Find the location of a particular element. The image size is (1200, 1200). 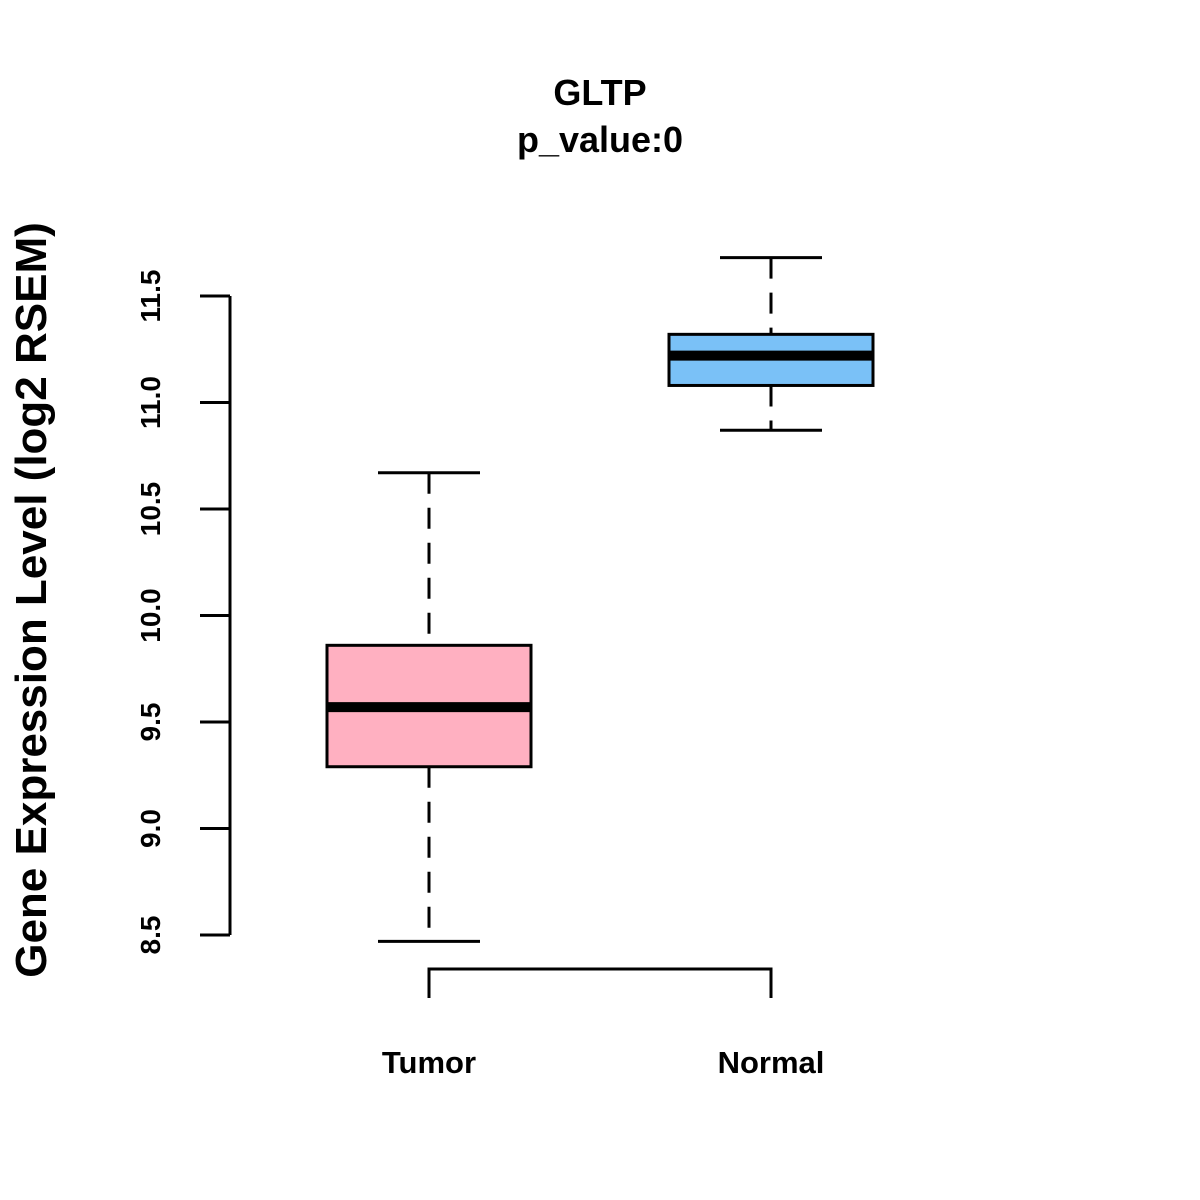

comparison-bracket is located at coordinates (600, 982).